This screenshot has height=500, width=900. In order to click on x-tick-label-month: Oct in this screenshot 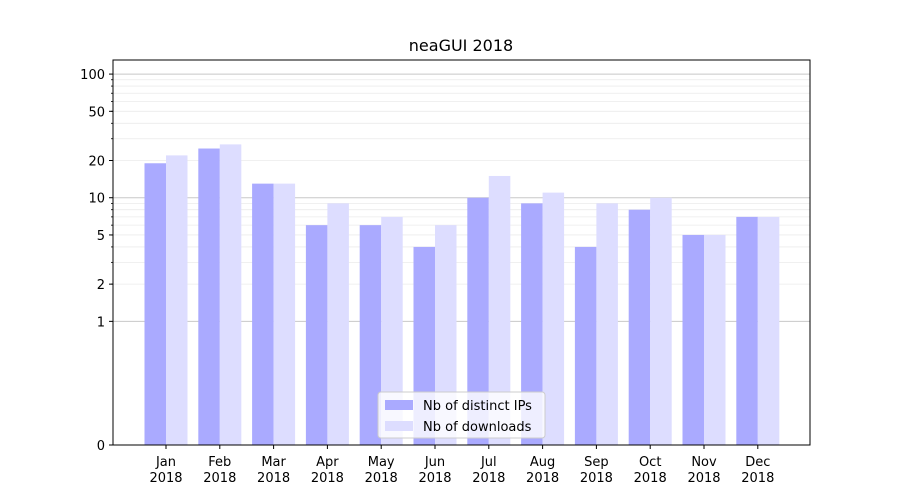, I will do `click(650, 462)`.